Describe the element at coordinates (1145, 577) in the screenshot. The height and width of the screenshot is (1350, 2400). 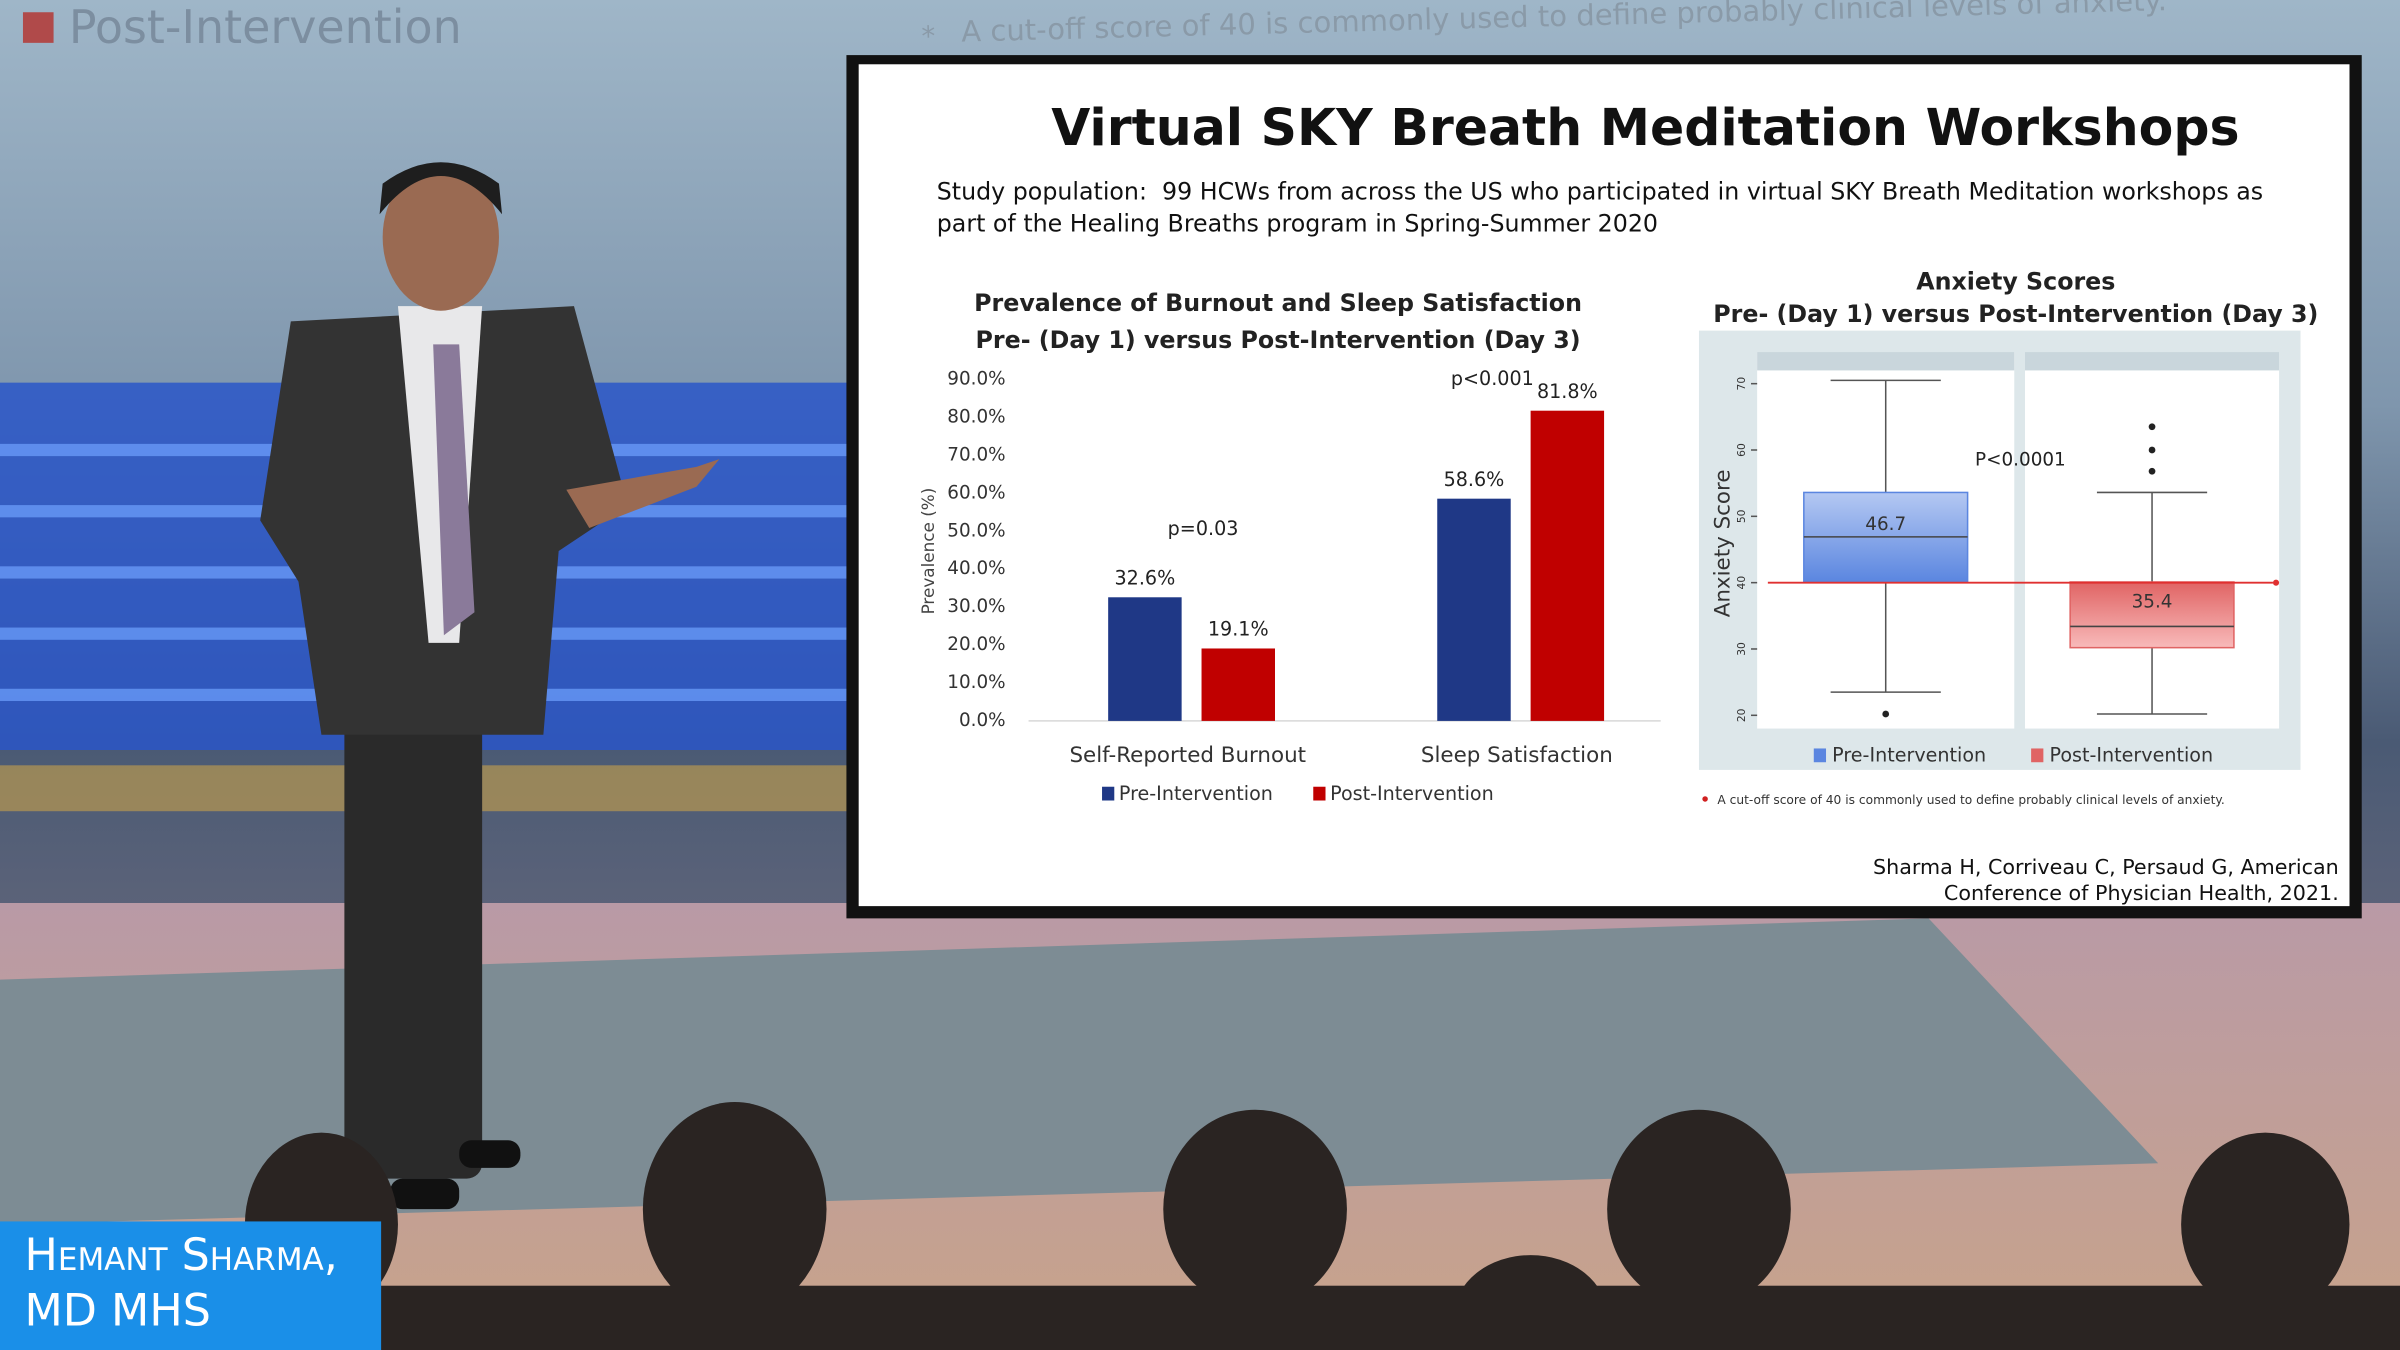
I see `value-label: 32.6%` at that location.